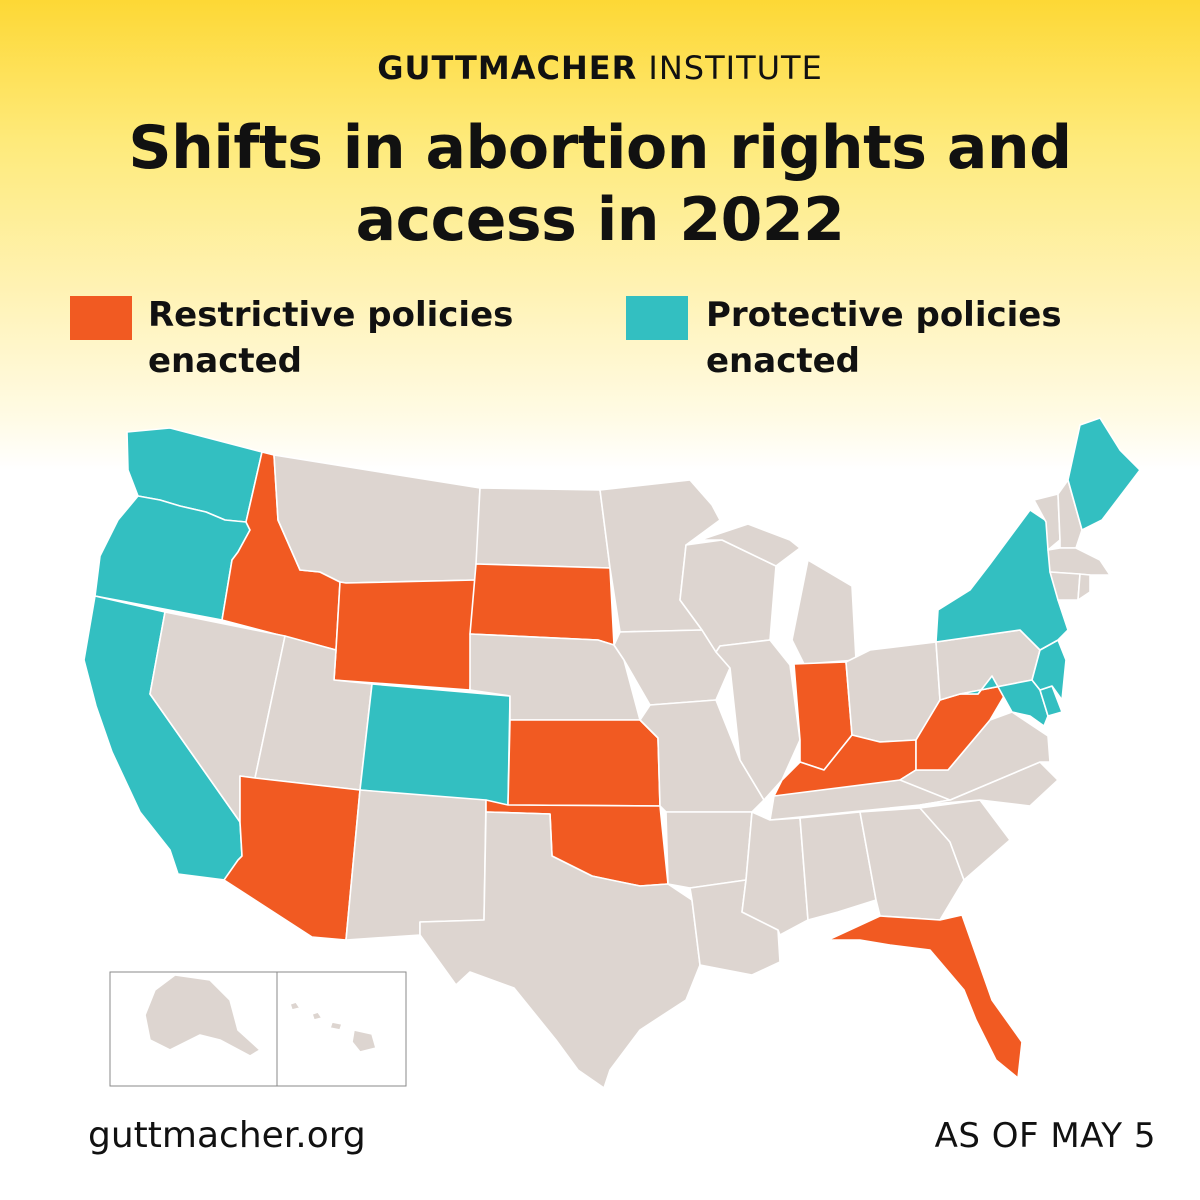 This screenshot has height=1200, width=1200. What do you see at coordinates (702, 756) in the screenshot?
I see `state-mo-no-change` at bounding box center [702, 756].